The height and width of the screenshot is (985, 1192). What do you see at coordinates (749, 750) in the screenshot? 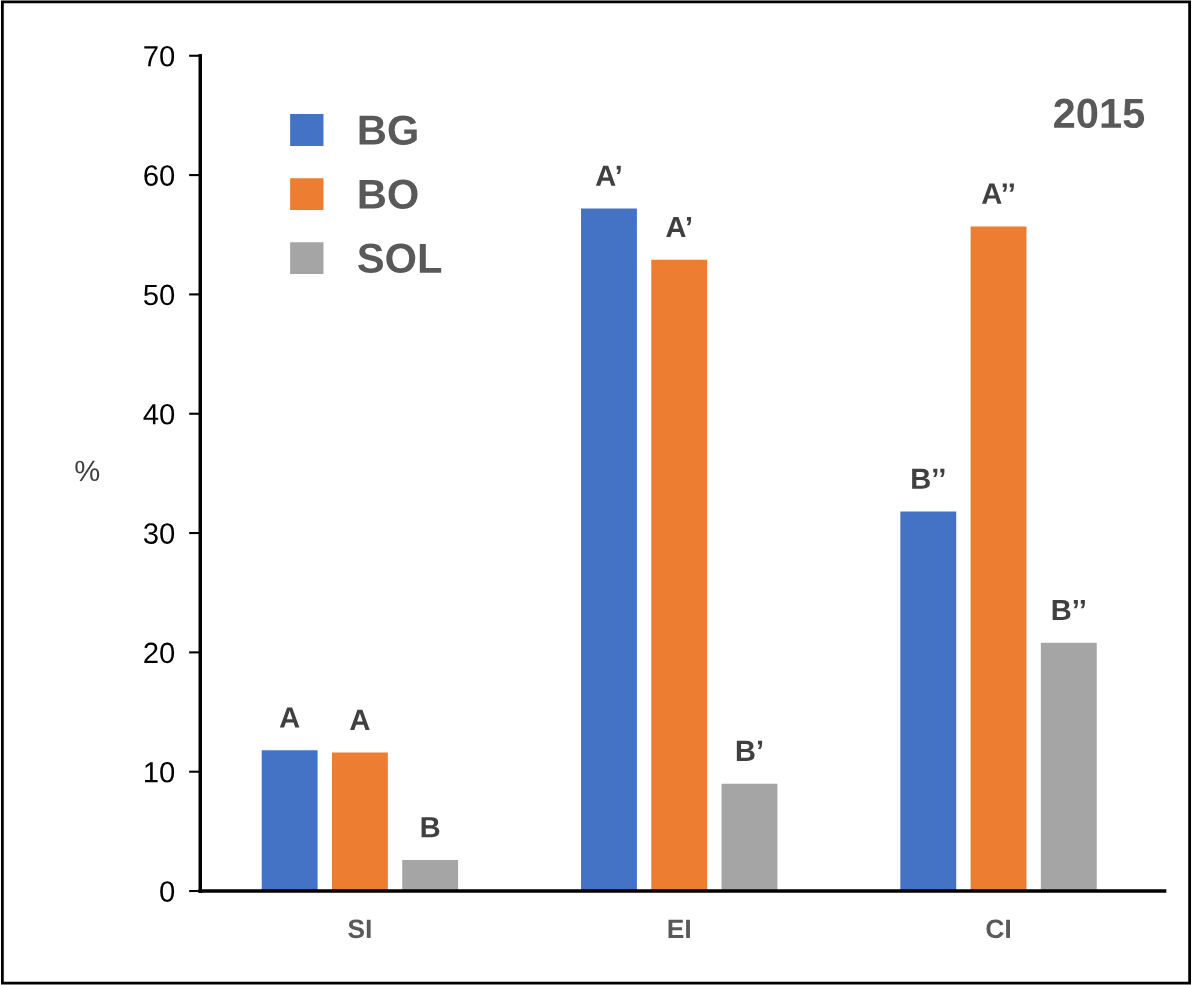
I see `annotation: B’` at bounding box center [749, 750].